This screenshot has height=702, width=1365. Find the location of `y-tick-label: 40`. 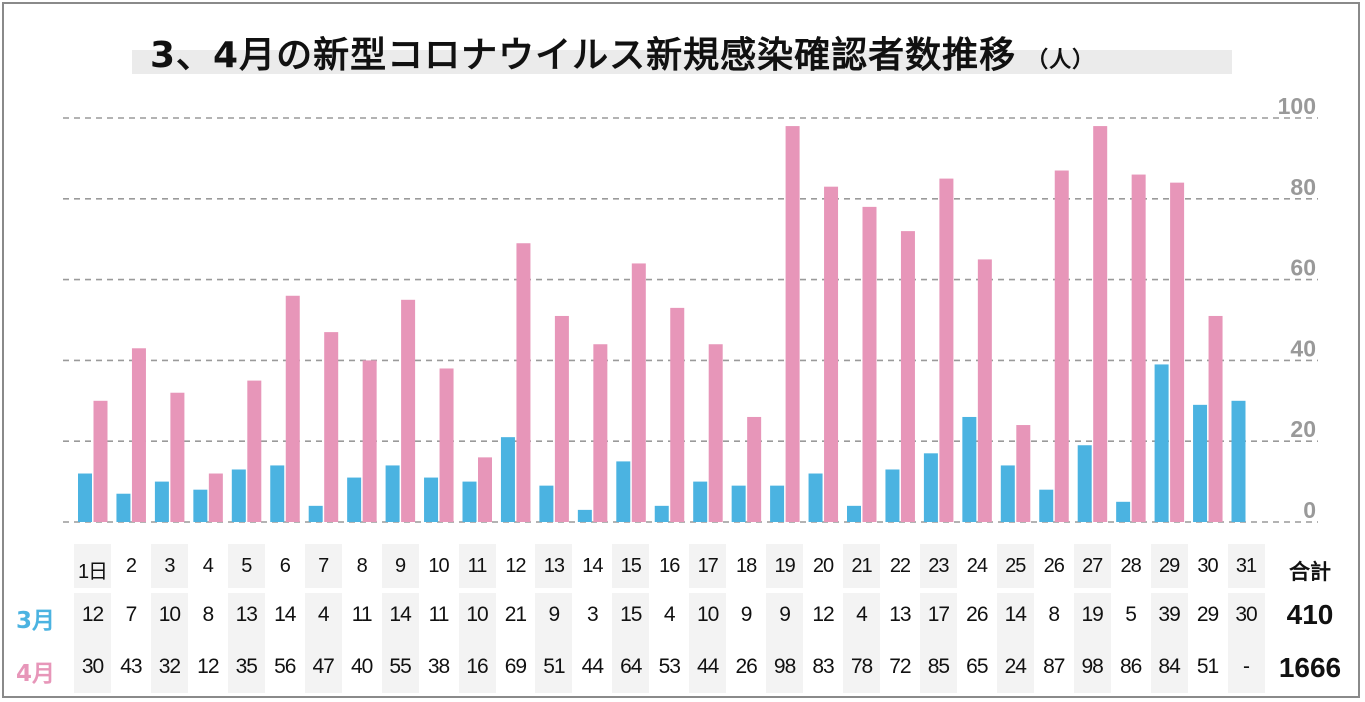

y-tick-label: 40 is located at coordinates (1303, 348).